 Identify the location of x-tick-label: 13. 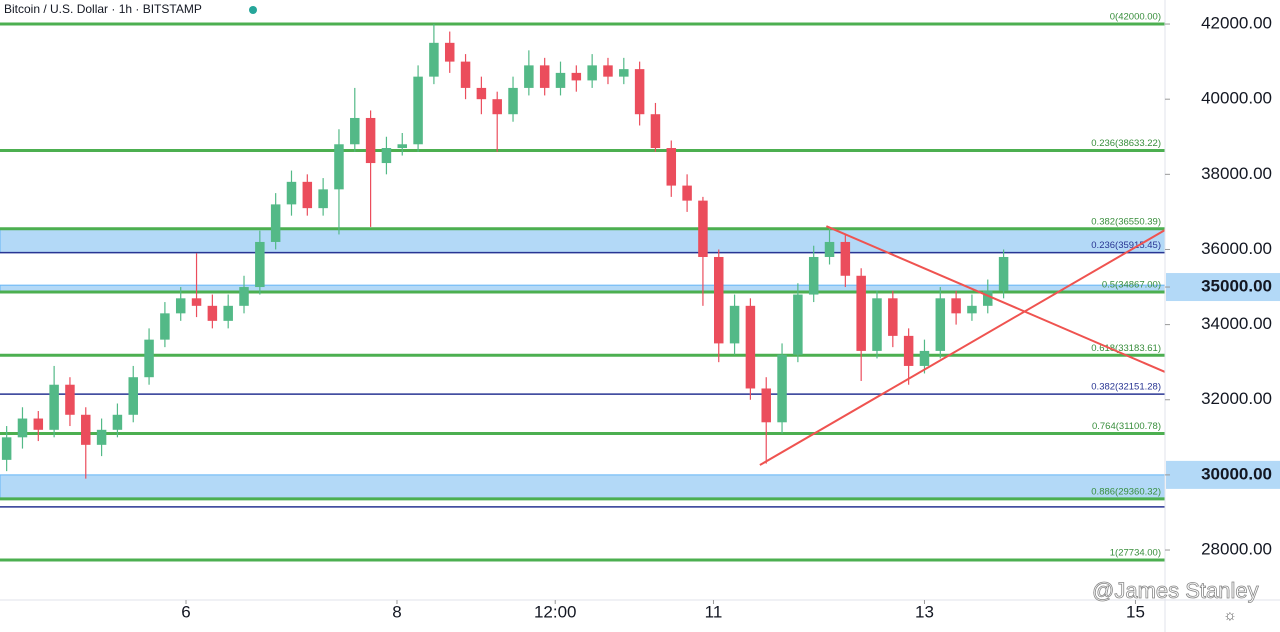
(924, 611).